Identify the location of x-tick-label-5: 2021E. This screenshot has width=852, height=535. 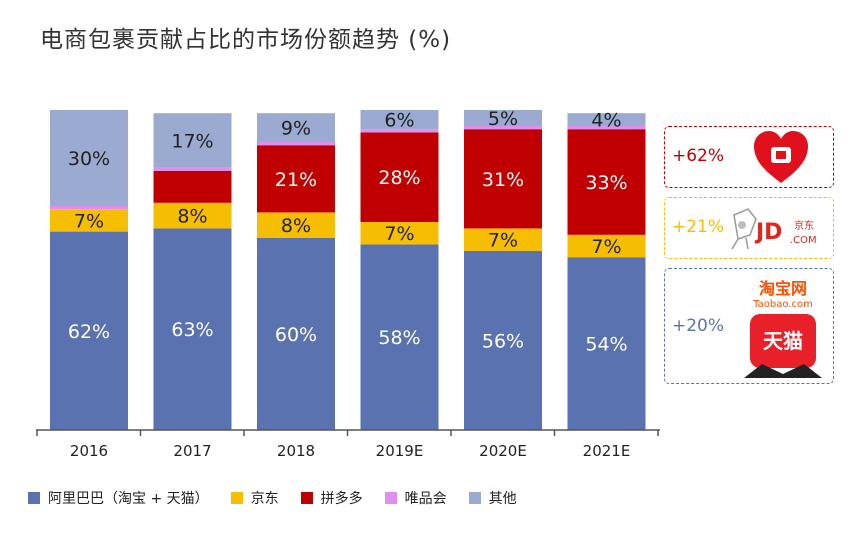
(607, 451).